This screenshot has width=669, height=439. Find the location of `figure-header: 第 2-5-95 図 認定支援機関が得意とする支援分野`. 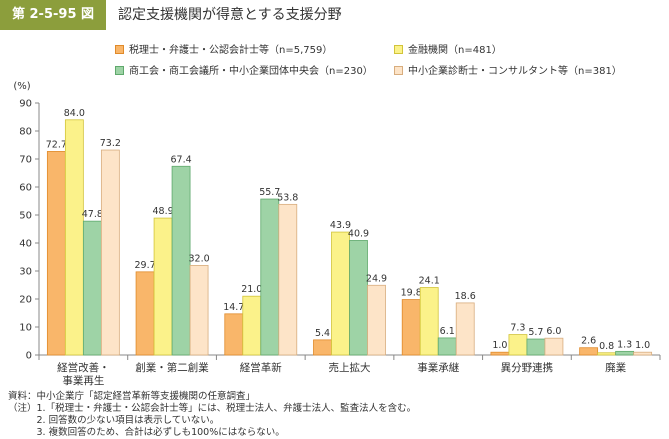

figure-header: 第 2-5-95 図 認定支援機関が得意とする支援分野 is located at coordinates (334, 15).